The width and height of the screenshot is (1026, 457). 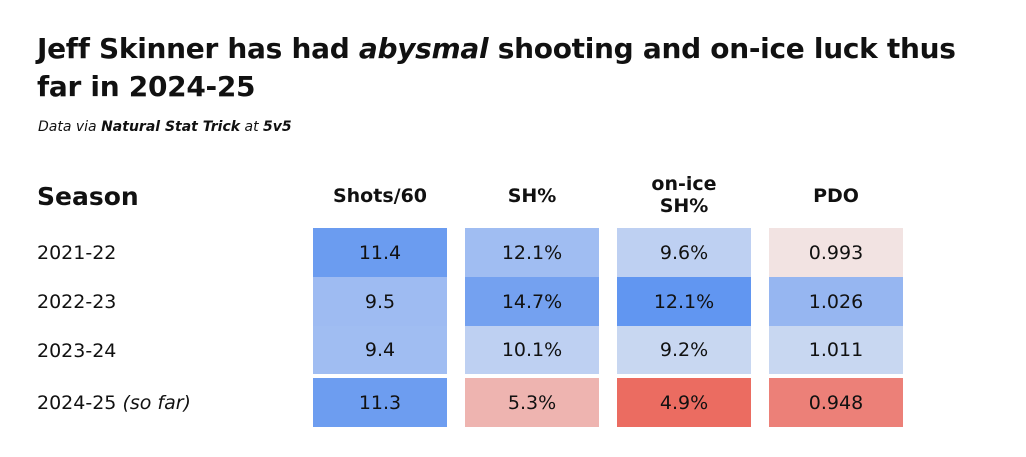 I want to click on season-value: 2021-22, so click(x=77, y=253).